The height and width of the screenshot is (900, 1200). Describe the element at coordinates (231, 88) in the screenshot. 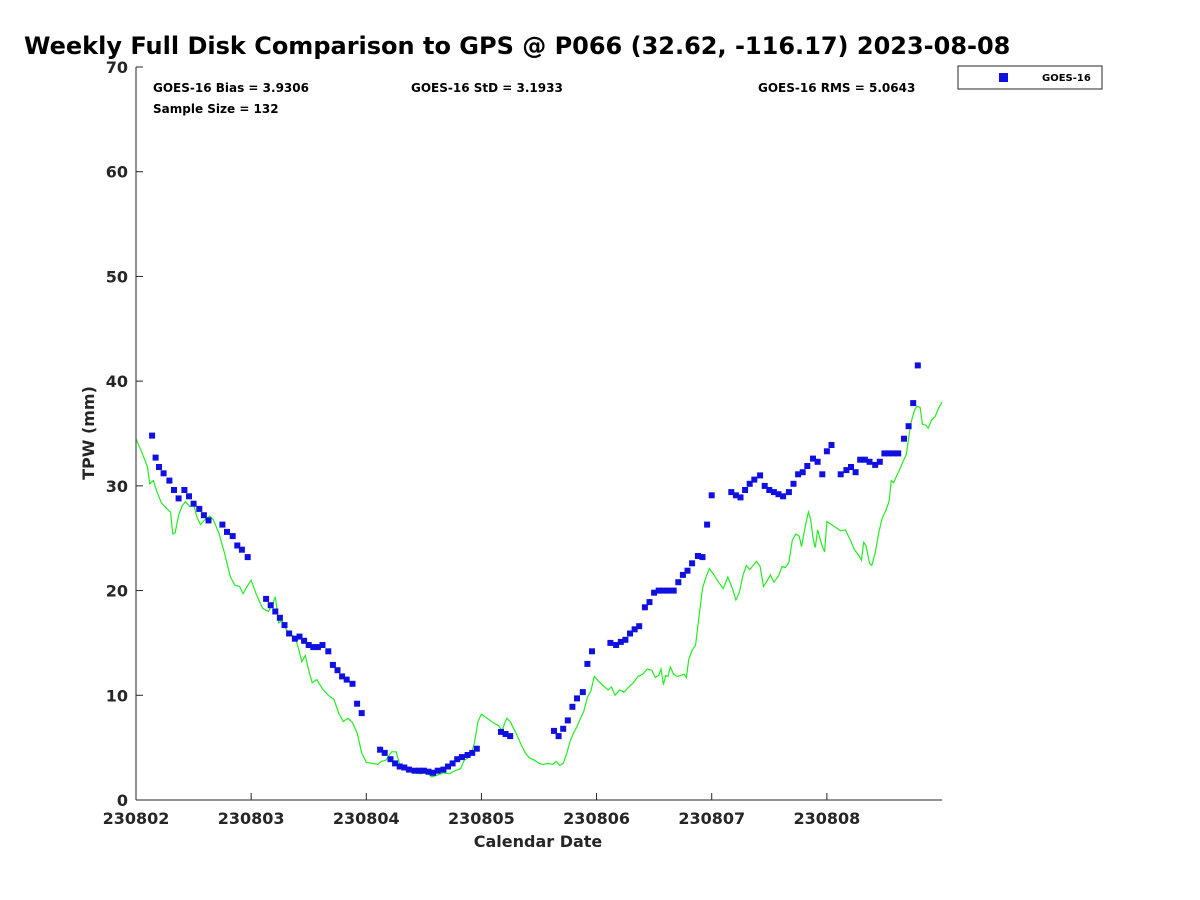

I see `bias-annotation: GOES-16 Bias = 3.9306` at that location.